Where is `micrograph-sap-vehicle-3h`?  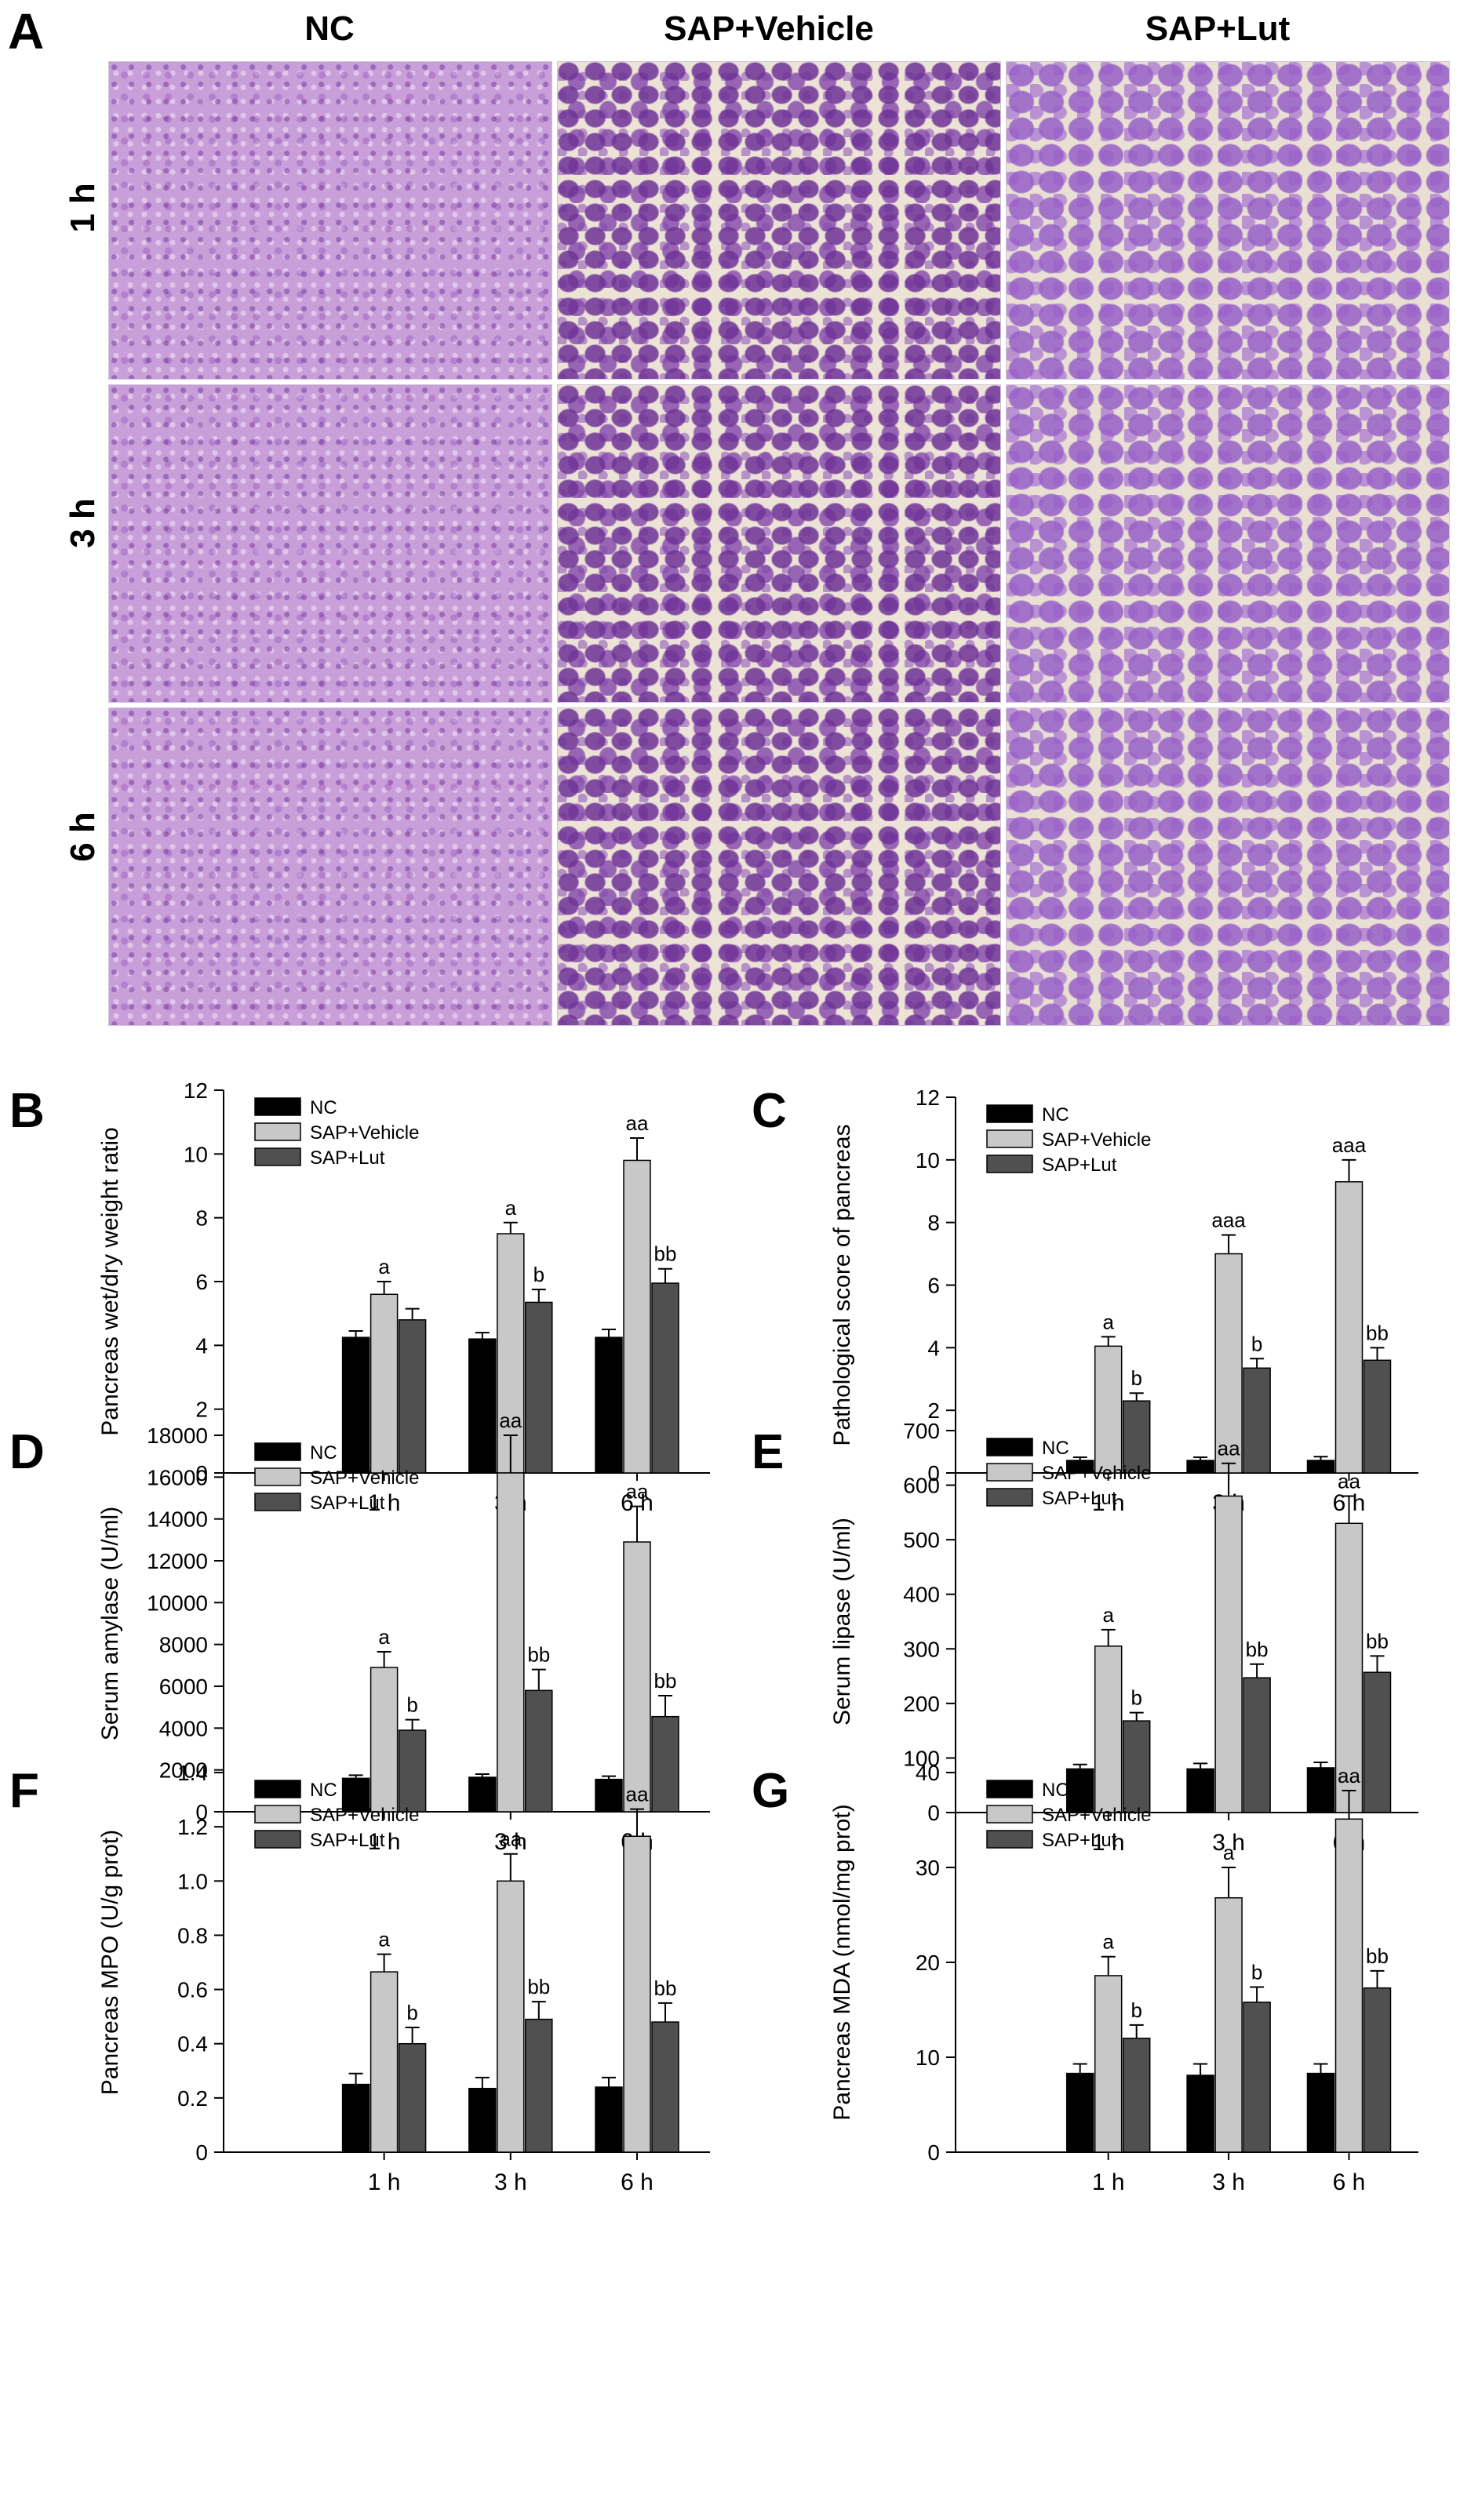
micrograph-sap-vehicle-3h is located at coordinates (779, 543).